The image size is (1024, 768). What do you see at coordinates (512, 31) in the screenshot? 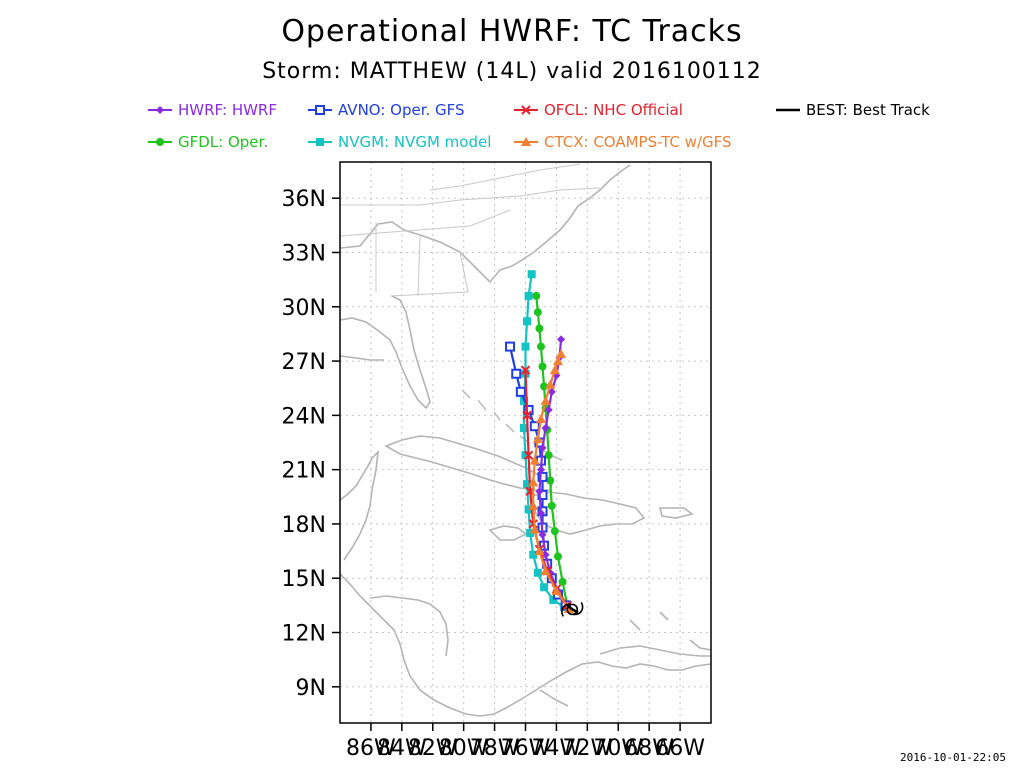
I see `chart-title: Operational HWRF: TC Tracks` at bounding box center [512, 31].